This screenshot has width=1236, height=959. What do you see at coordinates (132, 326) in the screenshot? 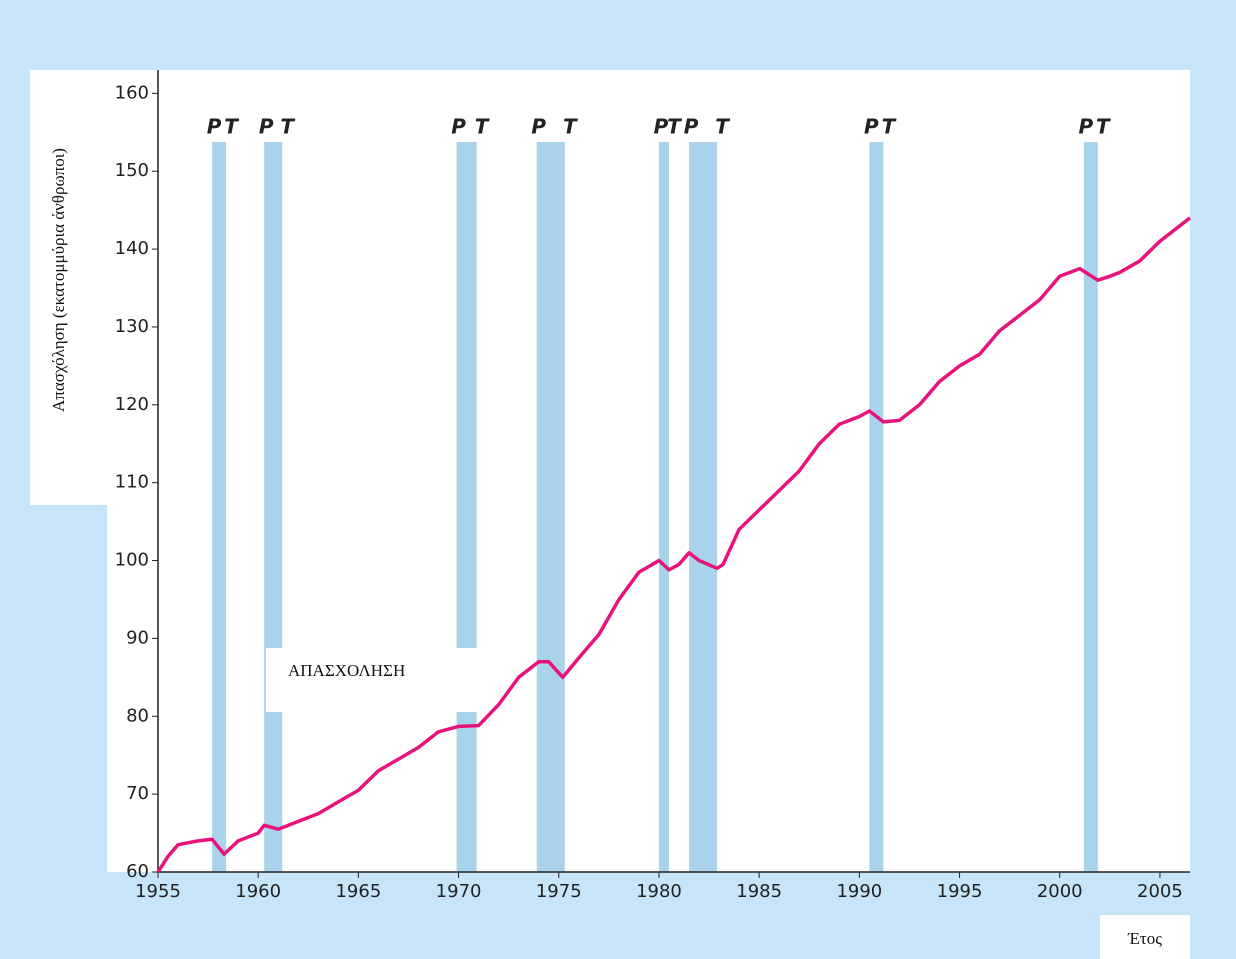
I see `y-tick-label: 130` at bounding box center [132, 326].